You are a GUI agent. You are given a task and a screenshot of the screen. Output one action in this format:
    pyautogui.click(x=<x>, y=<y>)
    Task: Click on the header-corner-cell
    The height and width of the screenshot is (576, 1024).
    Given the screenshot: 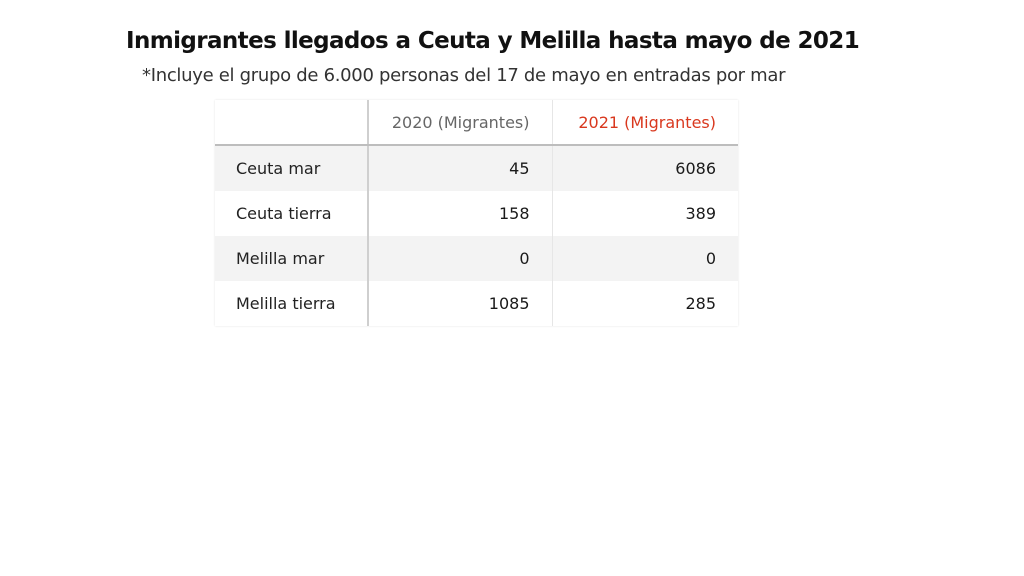 What is the action you would take?
    pyautogui.click(x=292, y=123)
    